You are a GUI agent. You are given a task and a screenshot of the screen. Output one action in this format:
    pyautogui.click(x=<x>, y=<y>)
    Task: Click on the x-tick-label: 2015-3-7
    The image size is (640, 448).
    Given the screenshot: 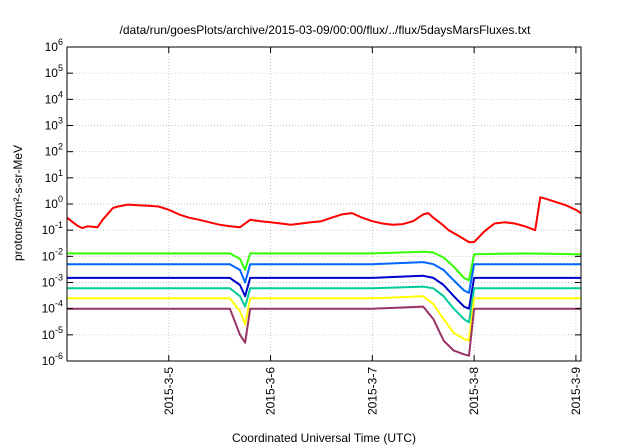 What is the action you would take?
    pyautogui.click(x=372, y=391)
    